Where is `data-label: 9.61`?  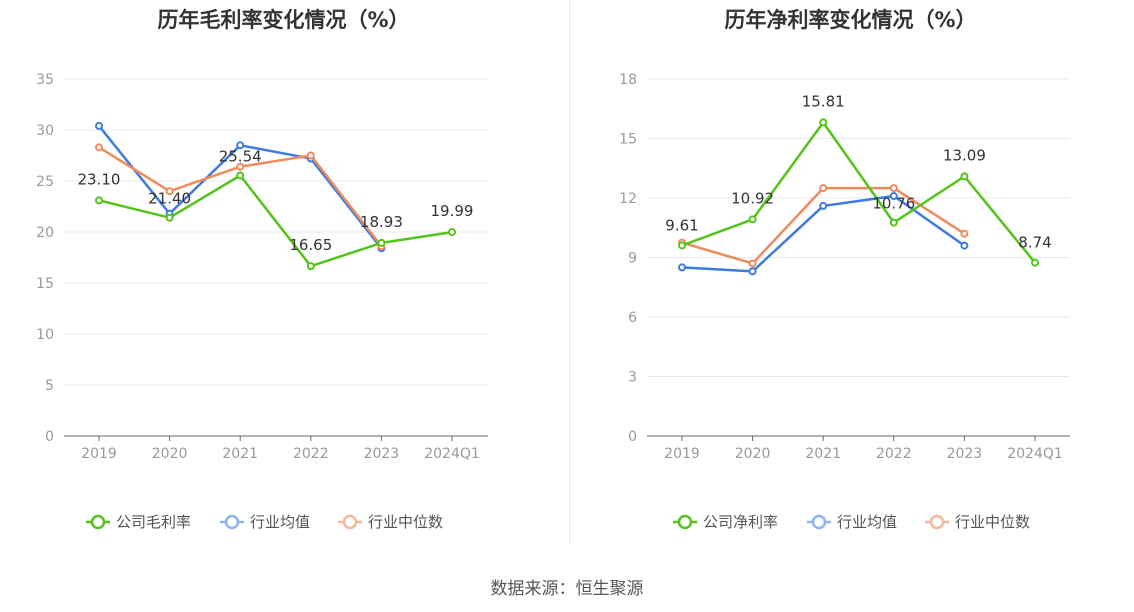 data-label: 9.61 is located at coordinates (681, 225).